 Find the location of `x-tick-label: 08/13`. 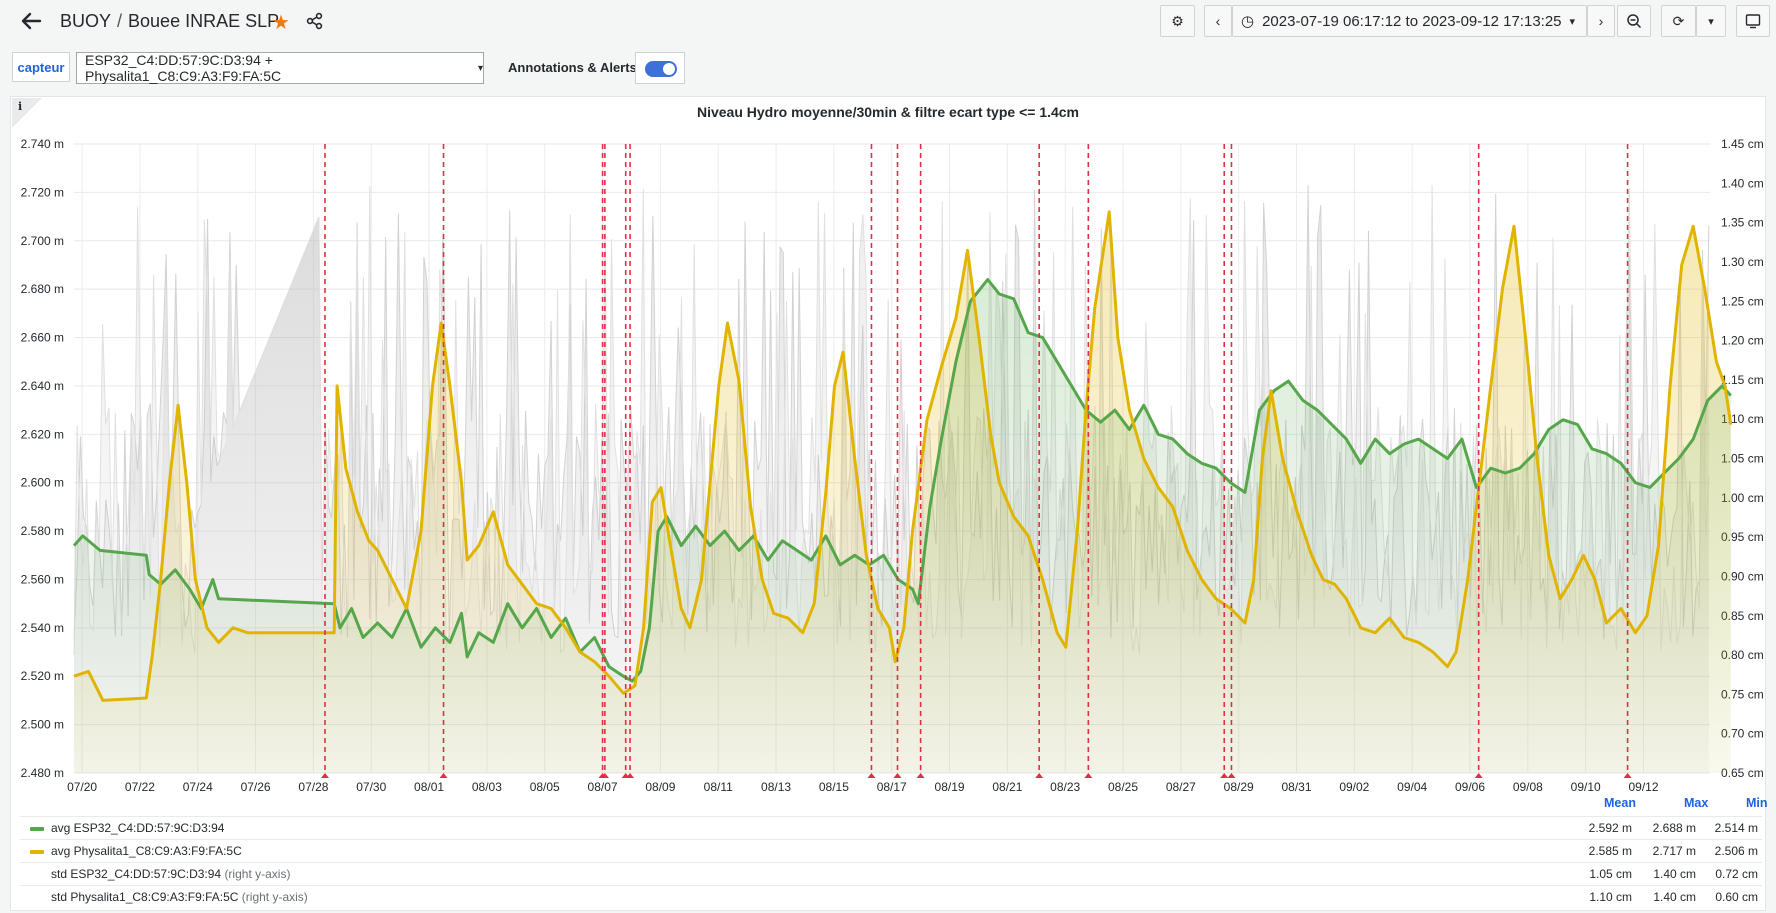

x-tick-label: 08/13 is located at coordinates (776, 787).